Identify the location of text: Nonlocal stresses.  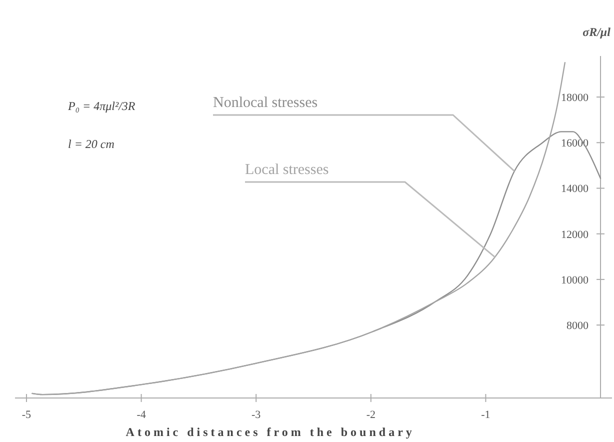
(265, 103).